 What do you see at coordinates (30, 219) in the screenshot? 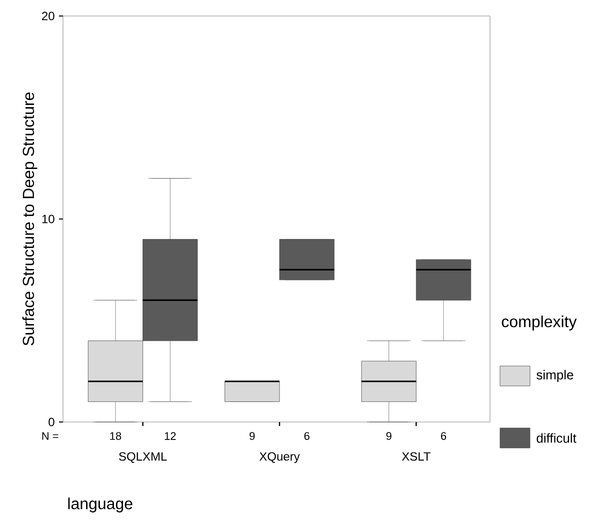
I see `y-axis-title: Surface Structure to Deep Structure` at bounding box center [30, 219].